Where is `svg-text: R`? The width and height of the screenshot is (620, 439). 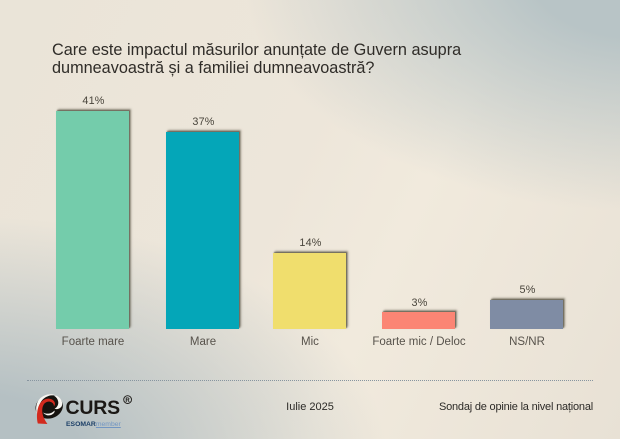 svg-text: R is located at coordinates (127, 401).